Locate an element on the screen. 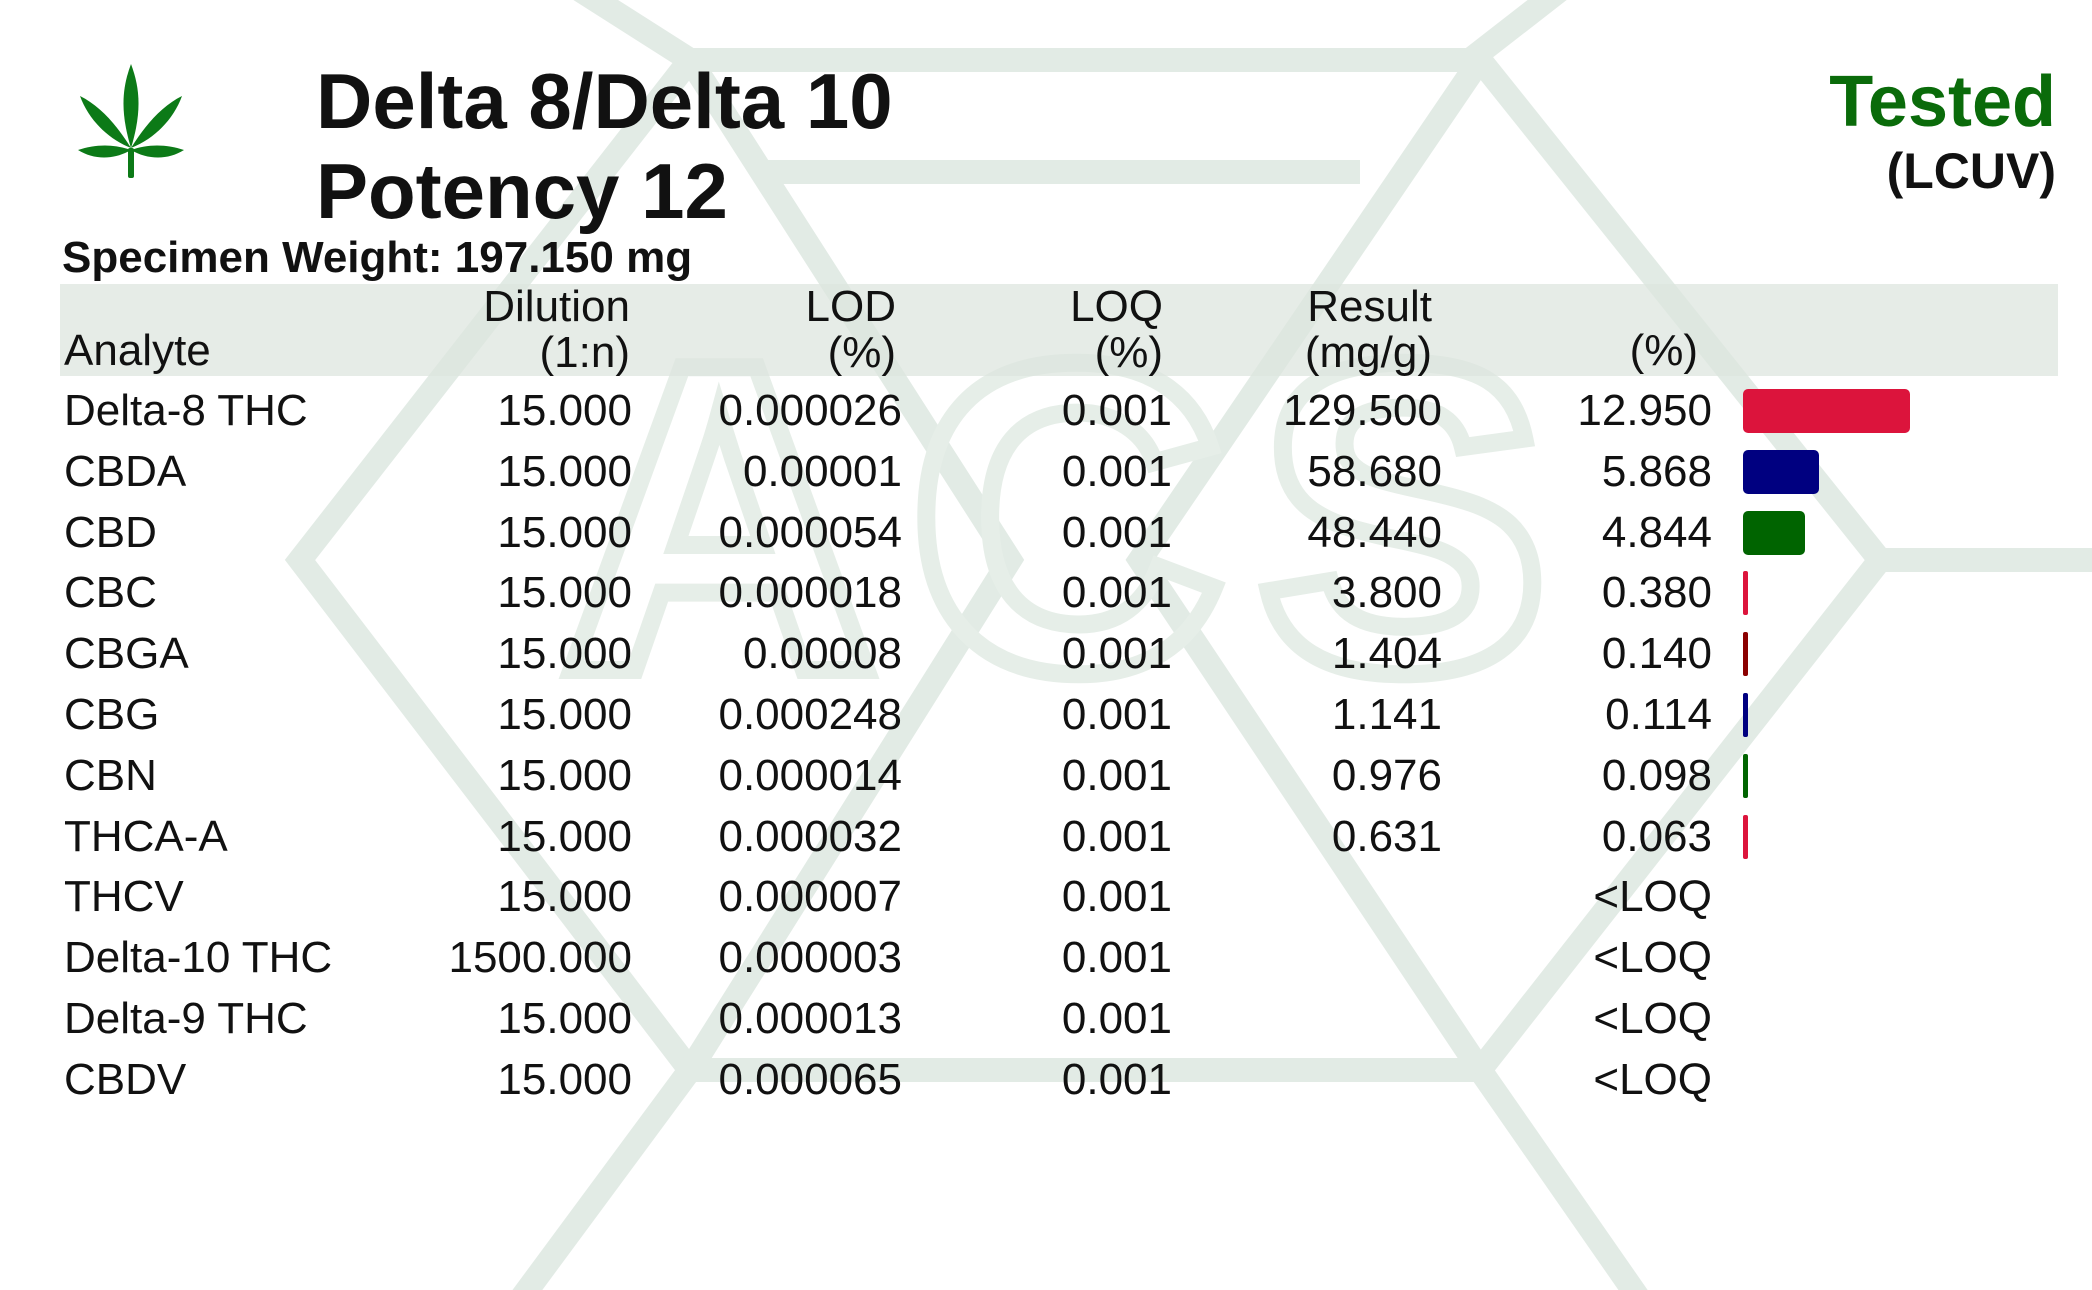 This screenshot has height=1290, width=2092. lod-cell: 0.000013 is located at coordinates (810, 1018).